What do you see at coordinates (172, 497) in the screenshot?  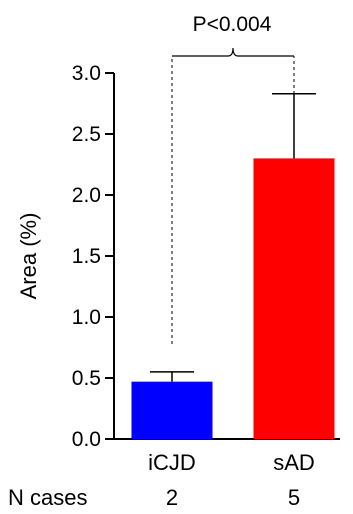 I see `n-cases-value-icjd: 2` at bounding box center [172, 497].